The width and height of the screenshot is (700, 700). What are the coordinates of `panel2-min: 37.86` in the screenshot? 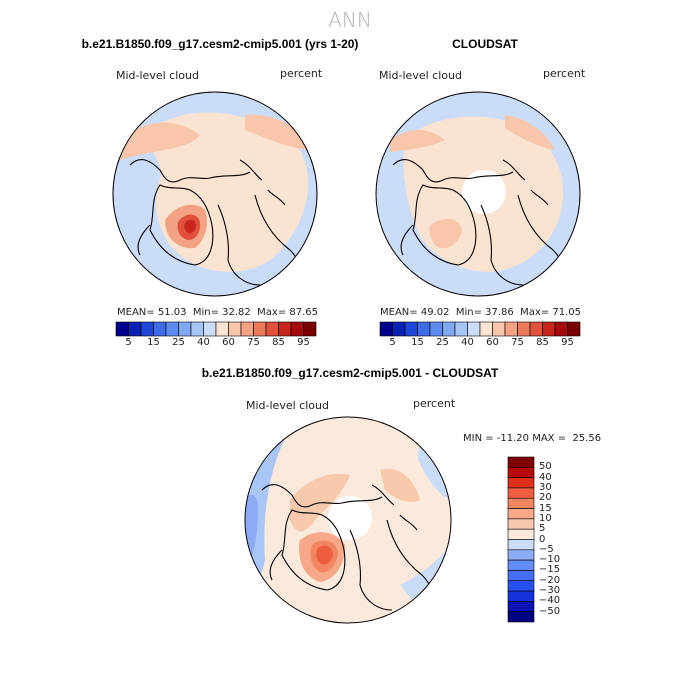 It's located at (499, 312).